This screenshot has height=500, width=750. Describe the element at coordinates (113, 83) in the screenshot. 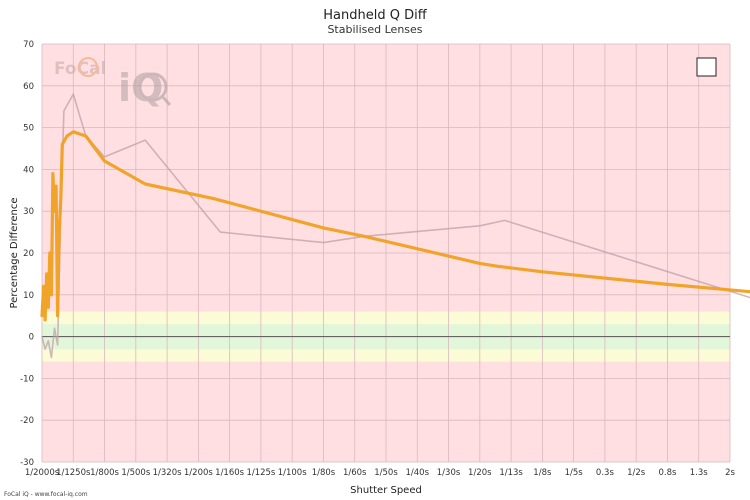

I see `focal-iq-logo: FoCal iQ` at that location.